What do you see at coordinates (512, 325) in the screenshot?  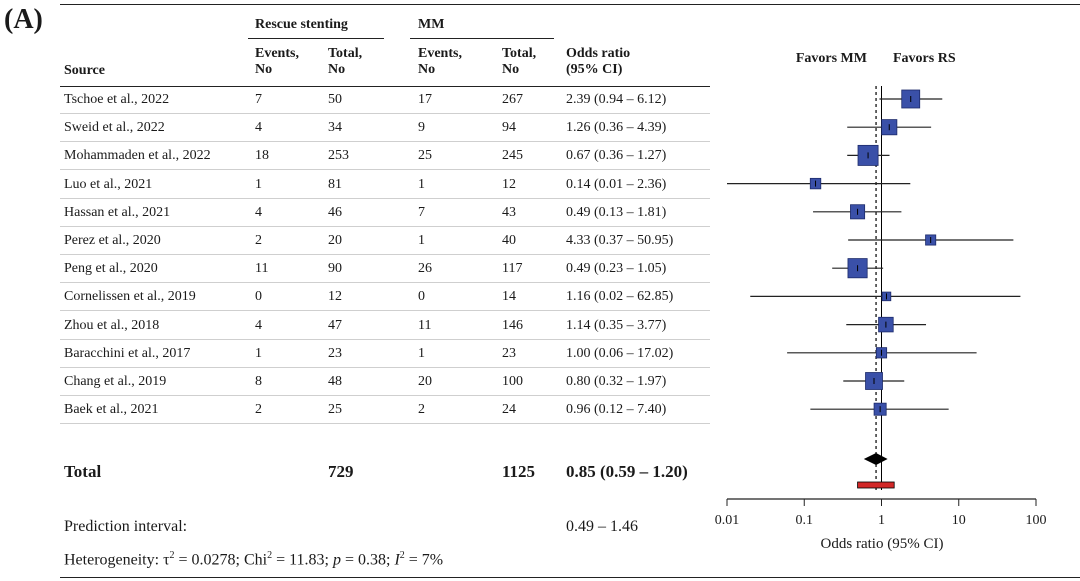 I see `study-mm-total: 146` at bounding box center [512, 325].